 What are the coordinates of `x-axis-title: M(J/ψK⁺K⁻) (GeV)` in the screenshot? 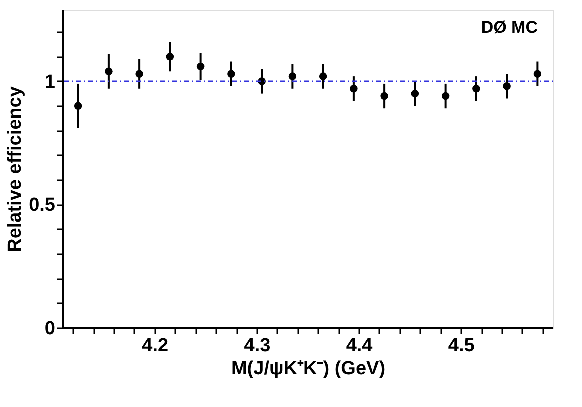 It's located at (308, 369).